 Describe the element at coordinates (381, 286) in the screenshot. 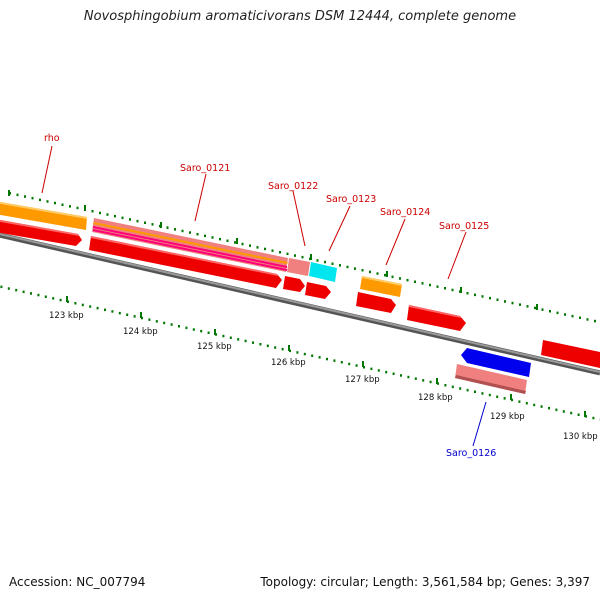

I see `gene-saro-0124-orange` at that location.